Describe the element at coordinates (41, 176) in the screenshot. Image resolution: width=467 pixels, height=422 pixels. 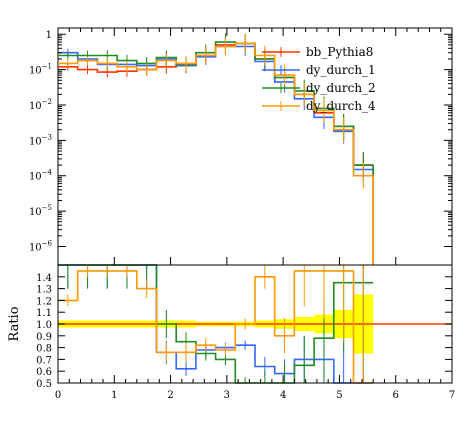
I see `y-tick-label: 10⁻⁴` at that location.